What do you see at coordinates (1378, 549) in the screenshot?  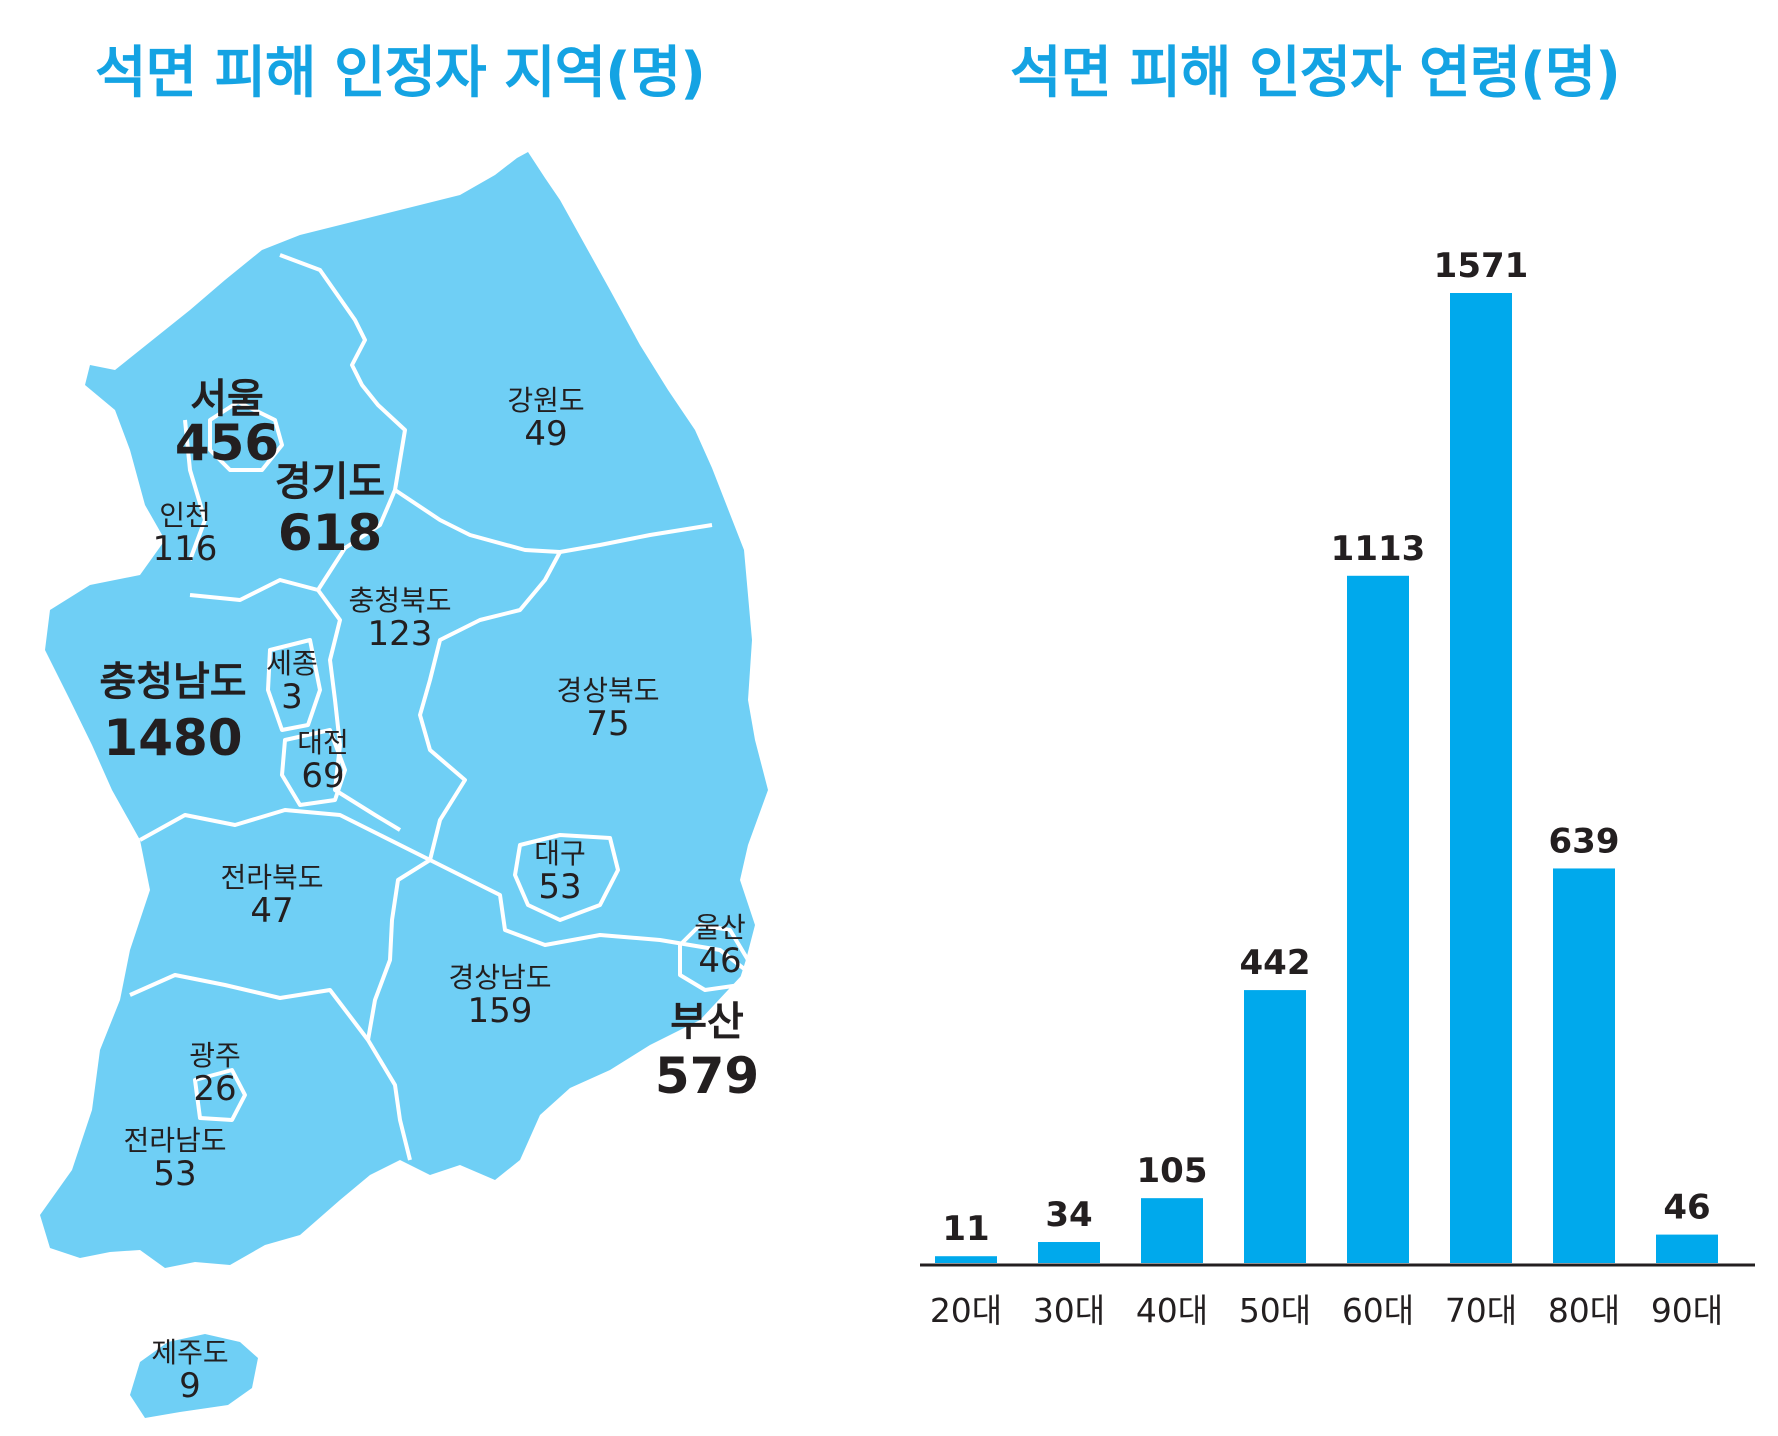 I see `bar-value-label: 1113` at bounding box center [1378, 549].